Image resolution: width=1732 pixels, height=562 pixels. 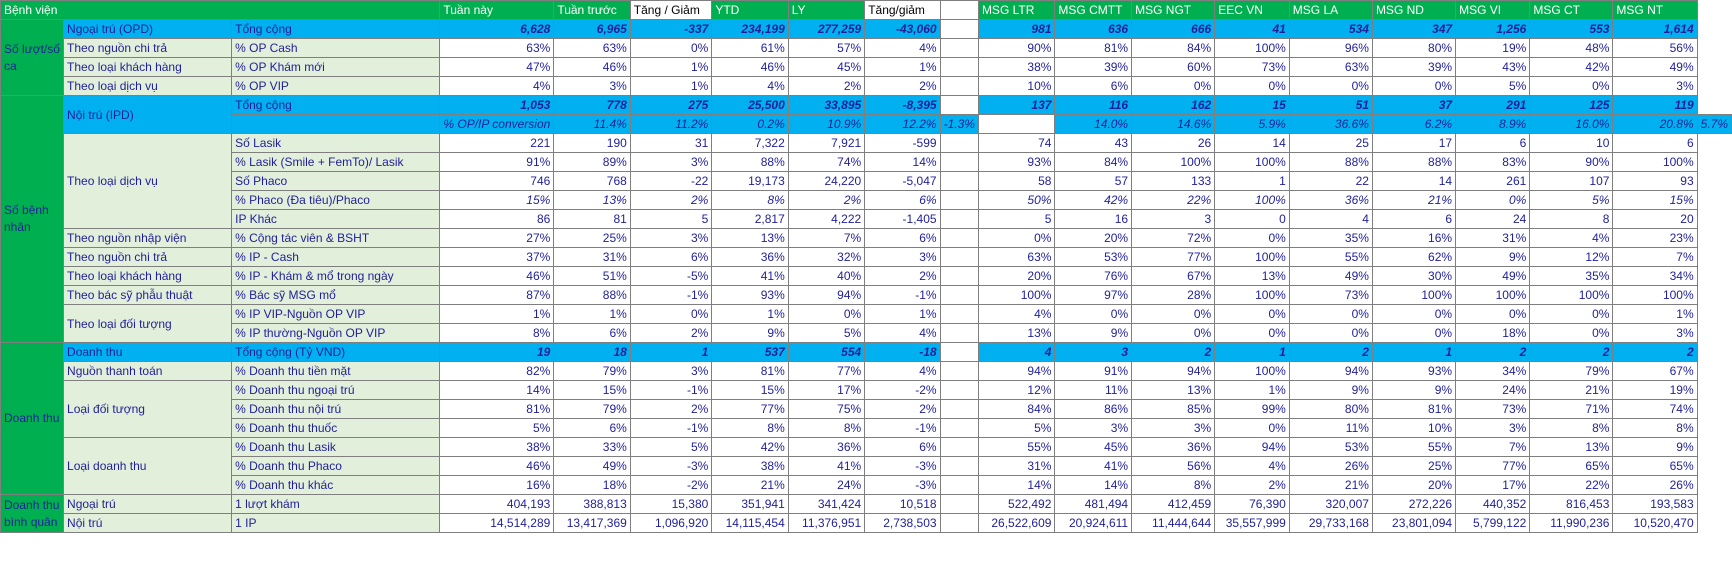 I want to click on branch-value: 193,583, so click(x=1655, y=504).